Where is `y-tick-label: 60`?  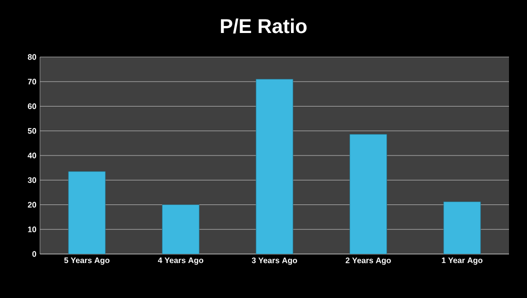 y-tick-label: 60 is located at coordinates (32, 106).